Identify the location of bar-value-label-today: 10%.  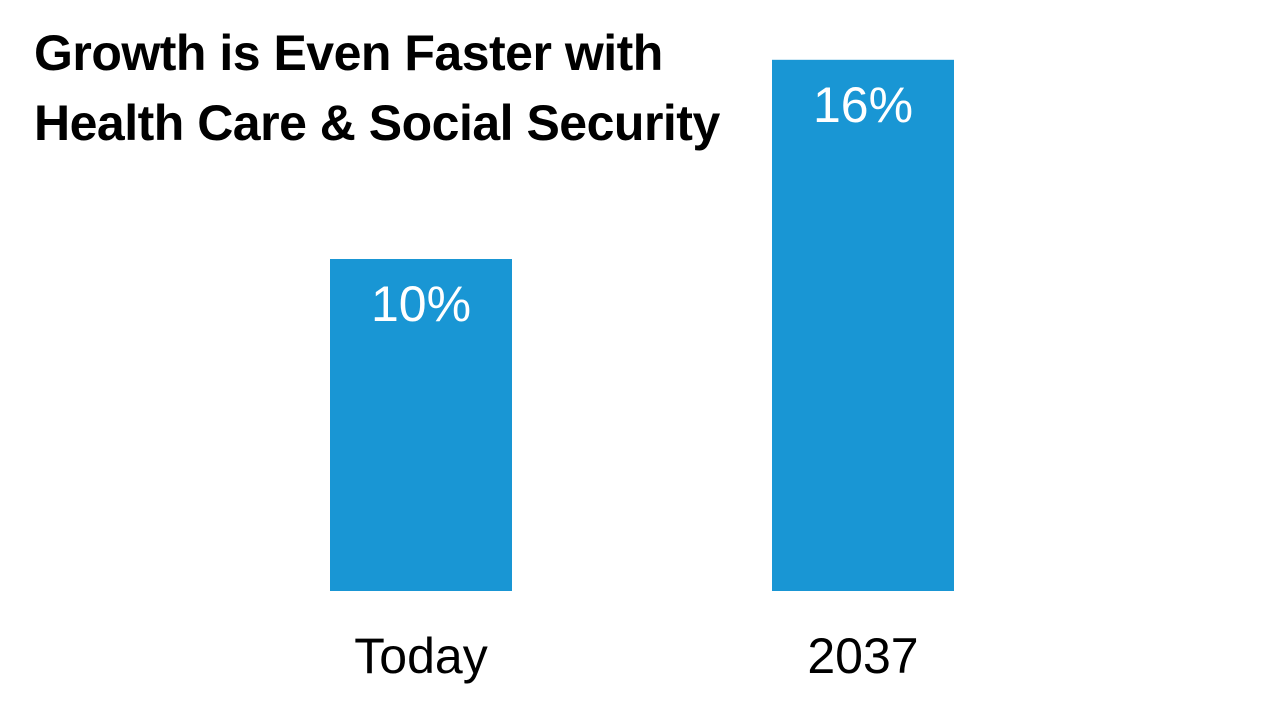
(421, 304).